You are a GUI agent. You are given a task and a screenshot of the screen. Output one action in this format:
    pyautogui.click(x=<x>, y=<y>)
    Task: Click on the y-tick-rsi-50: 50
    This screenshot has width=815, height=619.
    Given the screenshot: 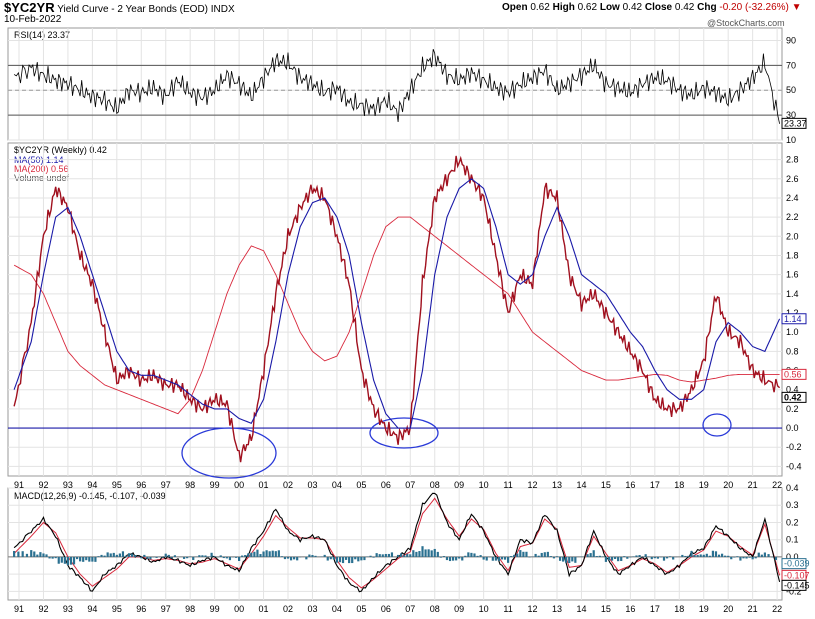 What is the action you would take?
    pyautogui.click(x=791, y=90)
    